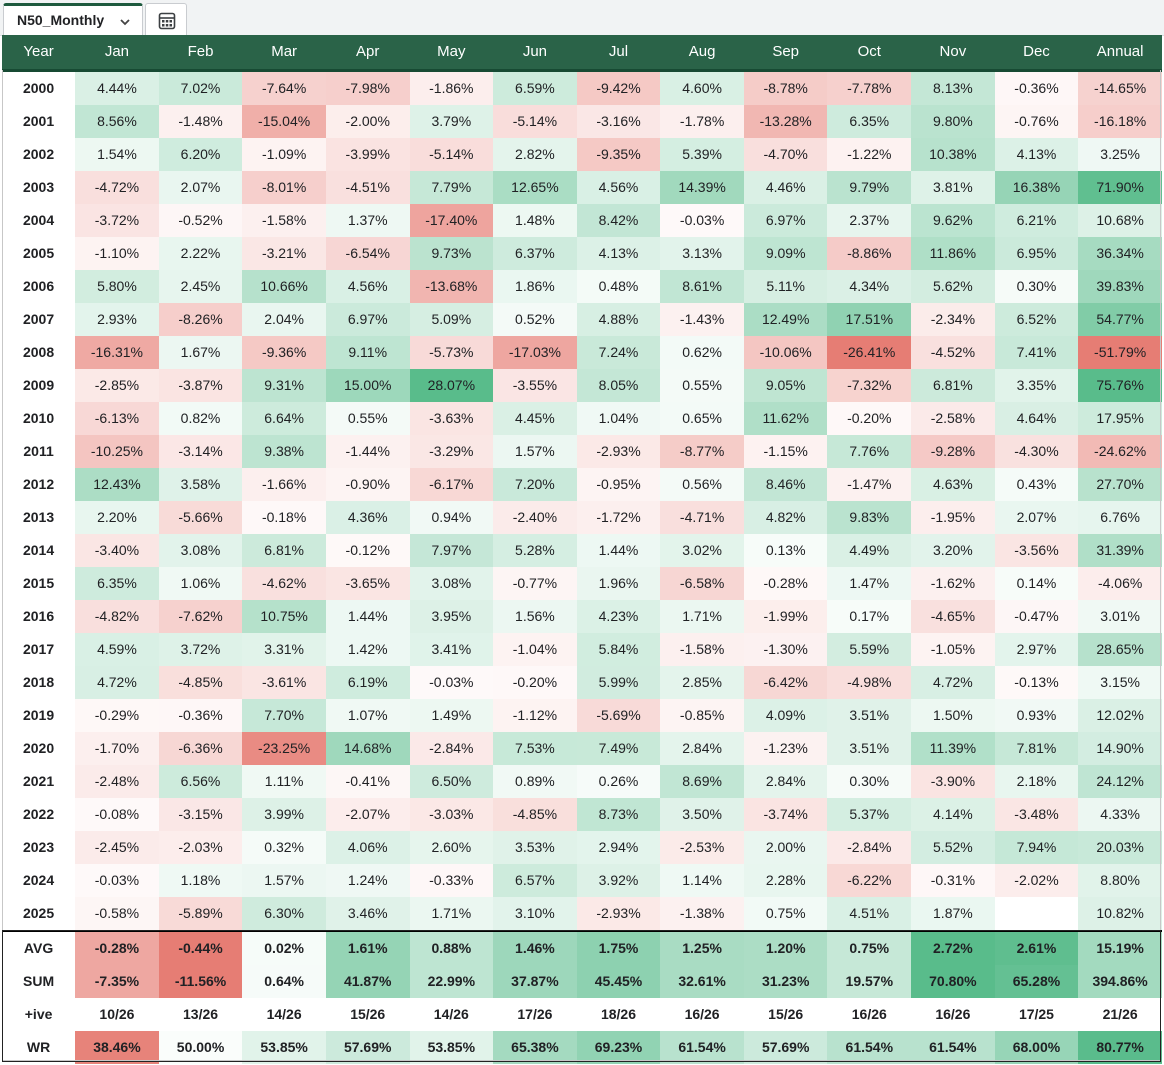 This screenshot has height=1065, width=1164. I want to click on return-cell: 2.93%, so click(117, 319).